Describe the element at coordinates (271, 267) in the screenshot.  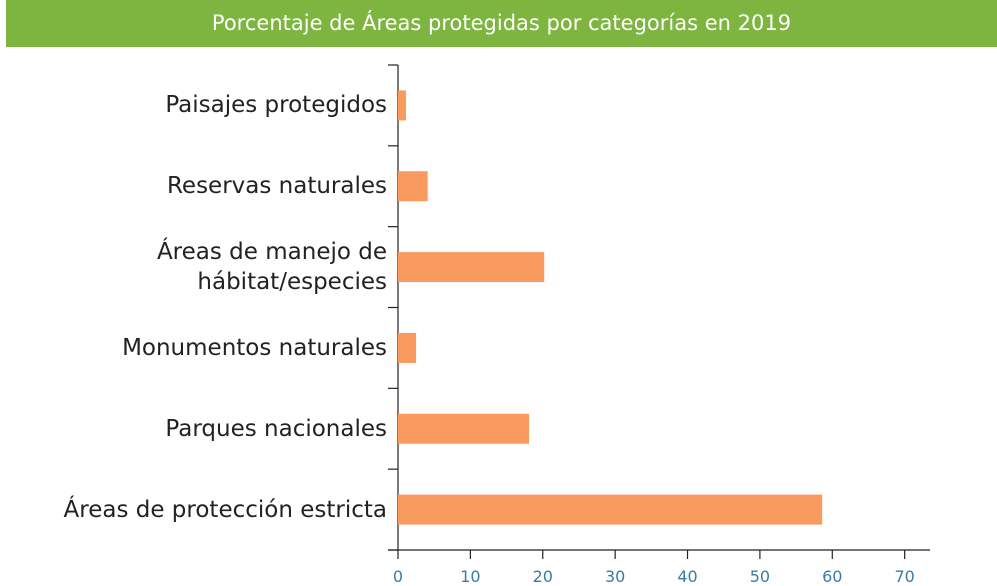
I see `y-tick-label: Áreas de manejo de hábitat/especies` at that location.